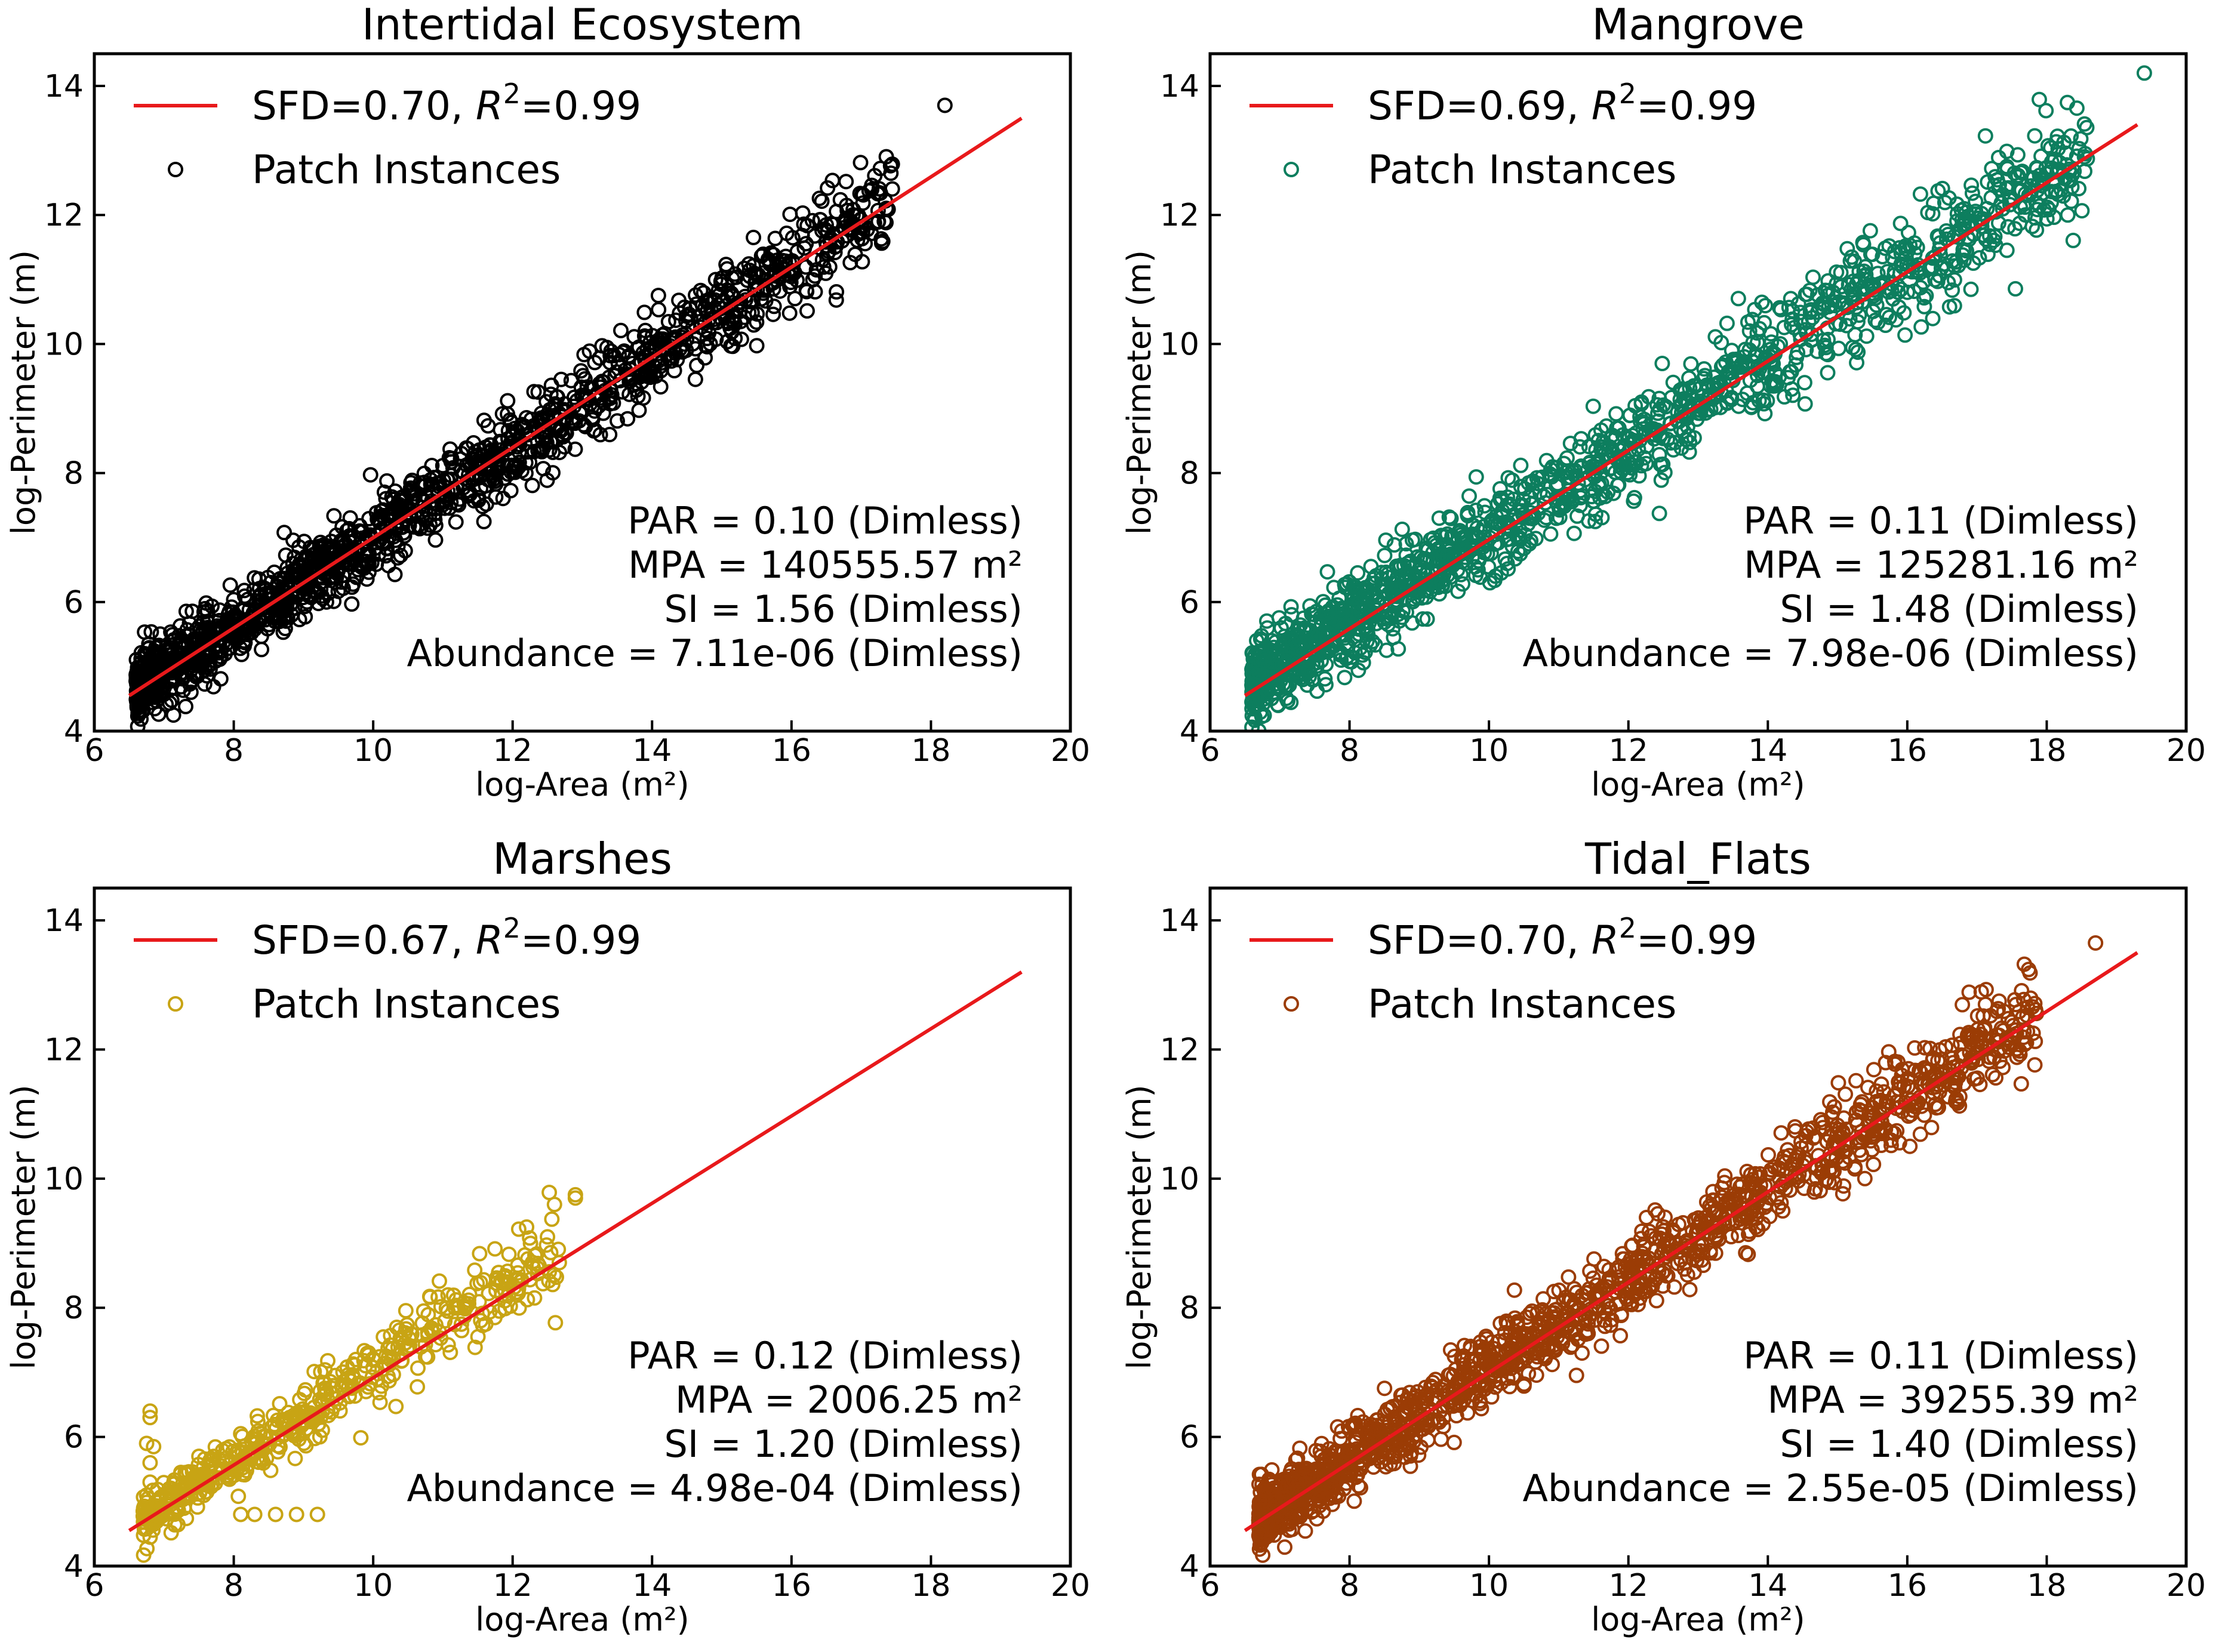 The height and width of the screenshot is (1652, 2219). What do you see at coordinates (582, 25) in the screenshot?
I see `chart-title: Intertidal Ecosystem` at bounding box center [582, 25].